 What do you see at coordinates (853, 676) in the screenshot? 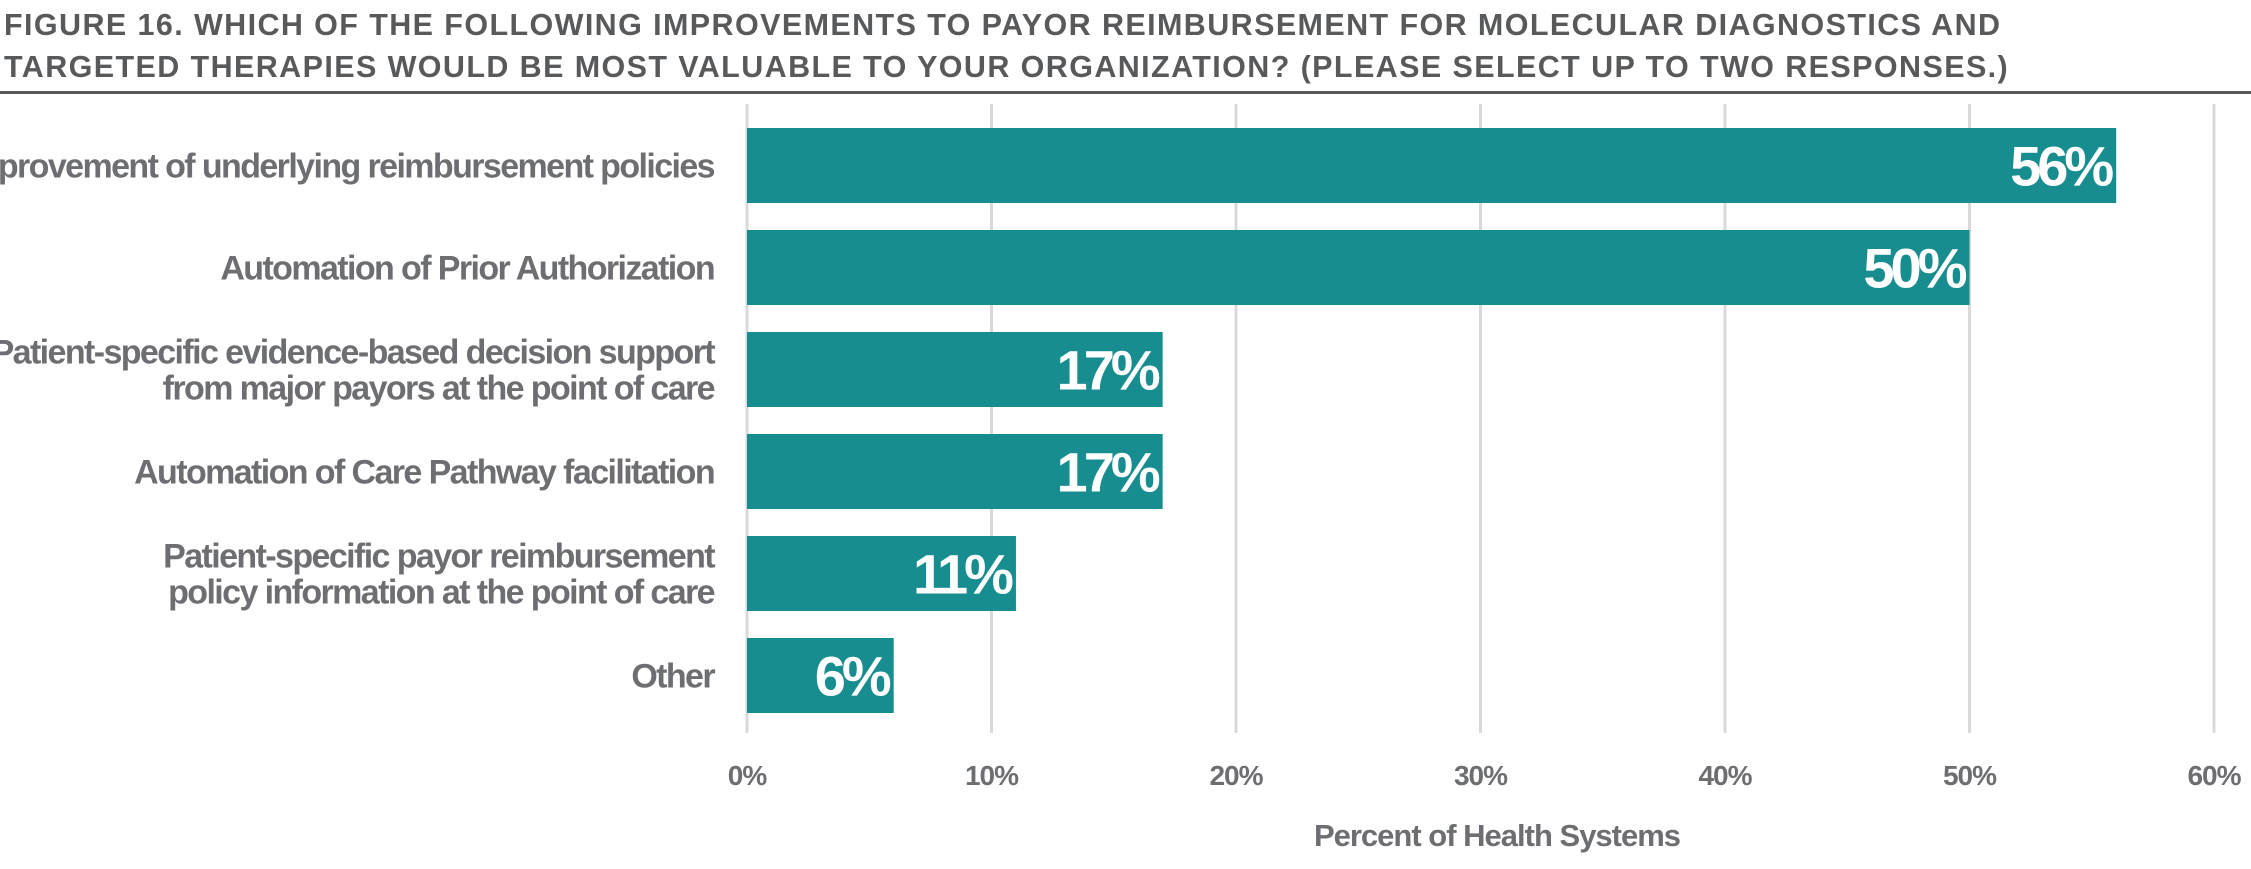
I see `bar-value-label: 6%` at bounding box center [853, 676].